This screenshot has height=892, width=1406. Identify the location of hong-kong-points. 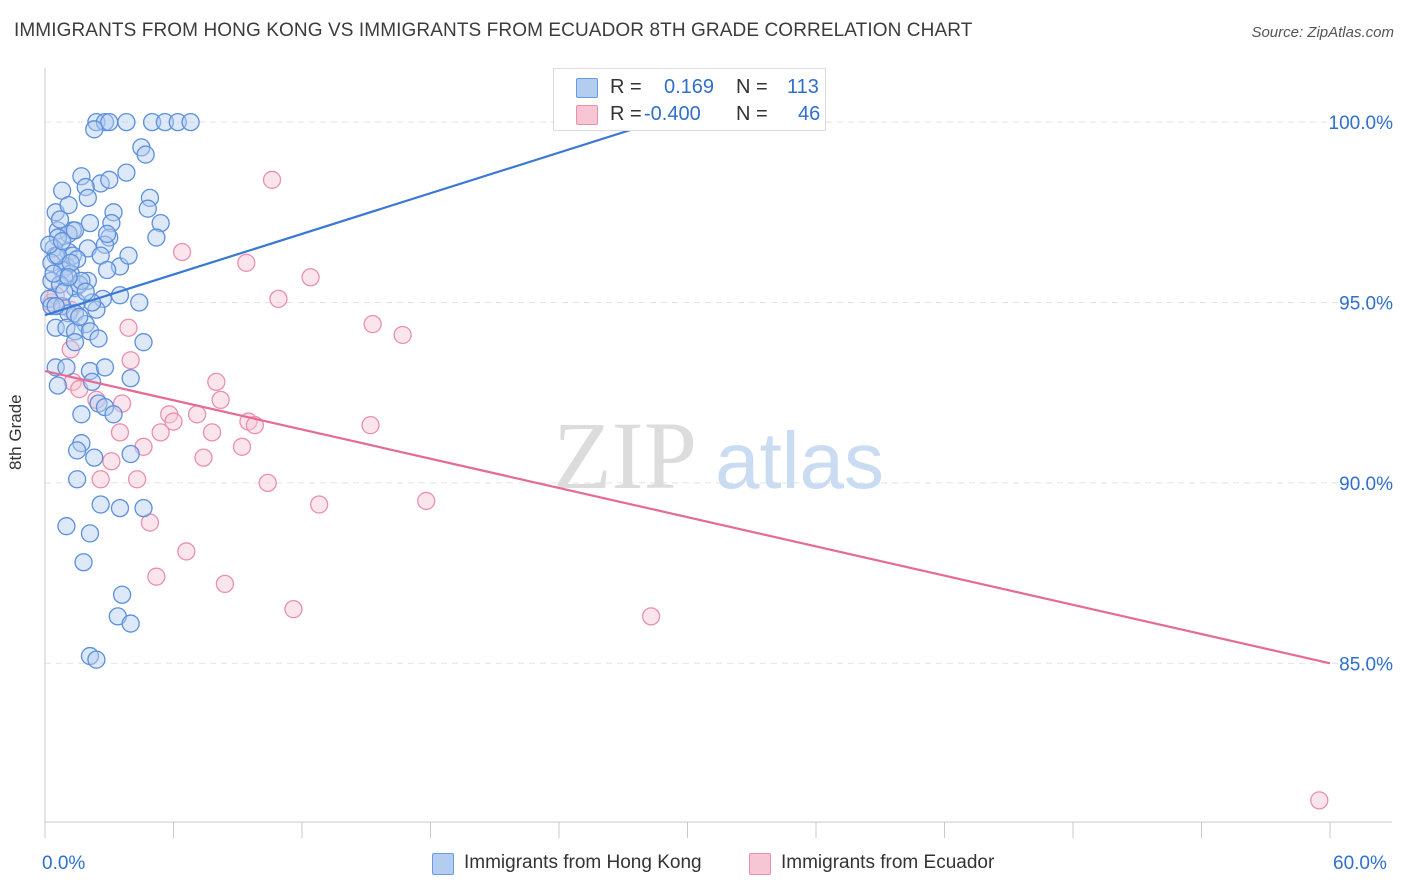
(120, 390).